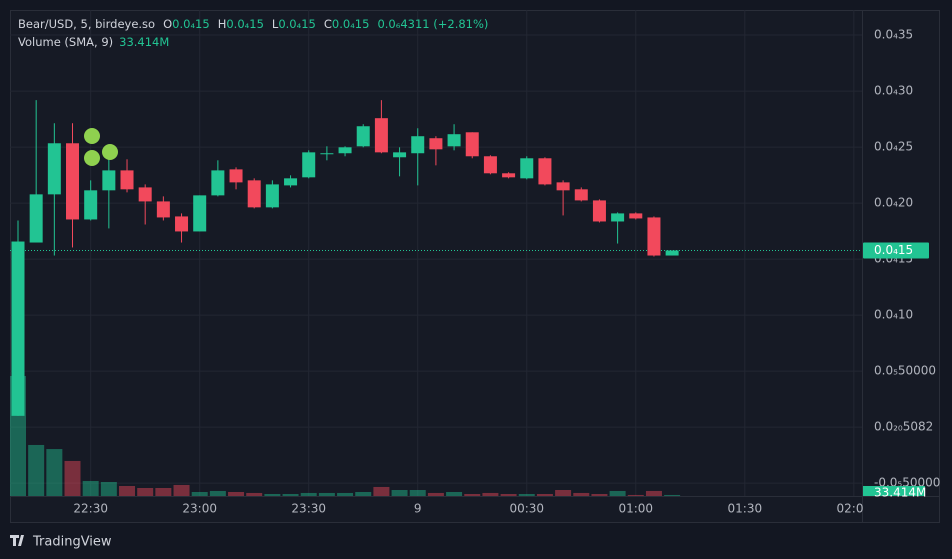 The image size is (952, 559). I want to click on x-tick-label: 9, so click(418, 509).